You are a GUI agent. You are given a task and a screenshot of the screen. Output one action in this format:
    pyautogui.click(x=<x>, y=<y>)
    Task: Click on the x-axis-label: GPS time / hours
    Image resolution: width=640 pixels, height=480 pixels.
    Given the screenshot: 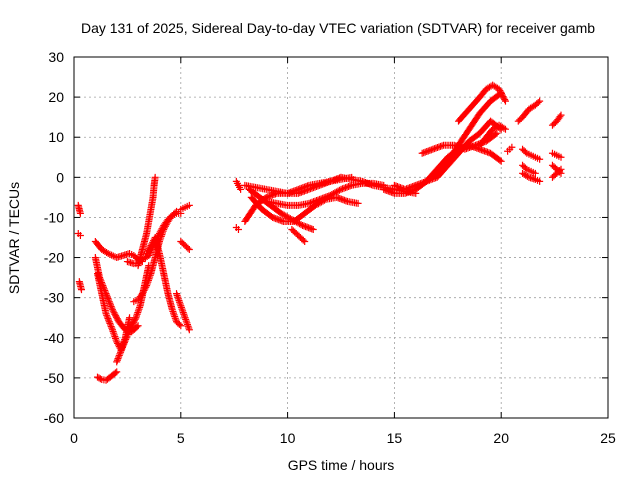 What is the action you would take?
    pyautogui.click(x=341, y=465)
    